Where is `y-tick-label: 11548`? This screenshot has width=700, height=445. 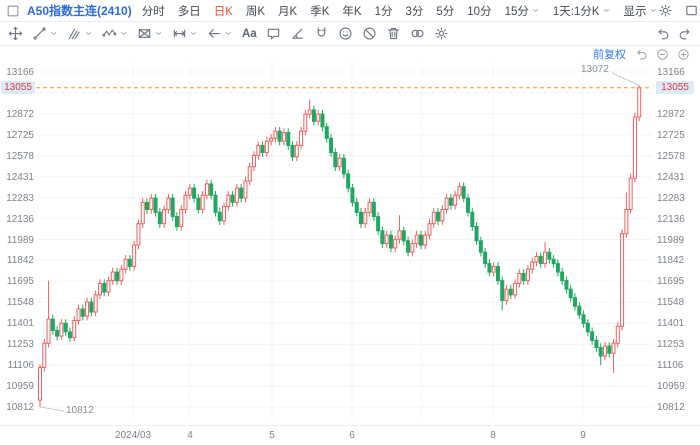
y-tick-label: 11548 is located at coordinates (20, 302).